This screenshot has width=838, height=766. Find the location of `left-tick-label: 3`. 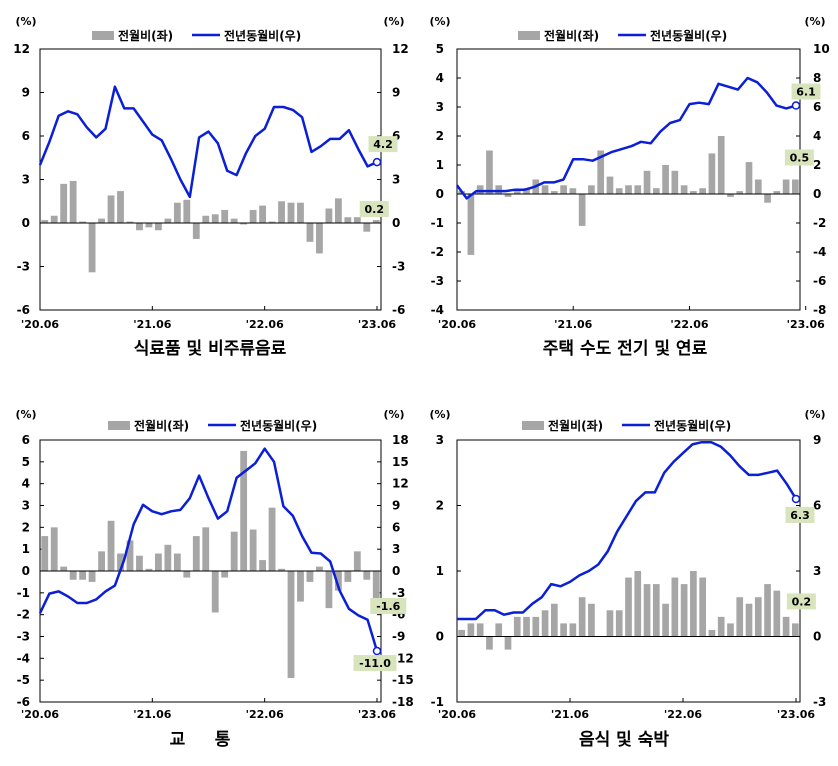

left-tick-label: 3 is located at coordinates (440, 107).